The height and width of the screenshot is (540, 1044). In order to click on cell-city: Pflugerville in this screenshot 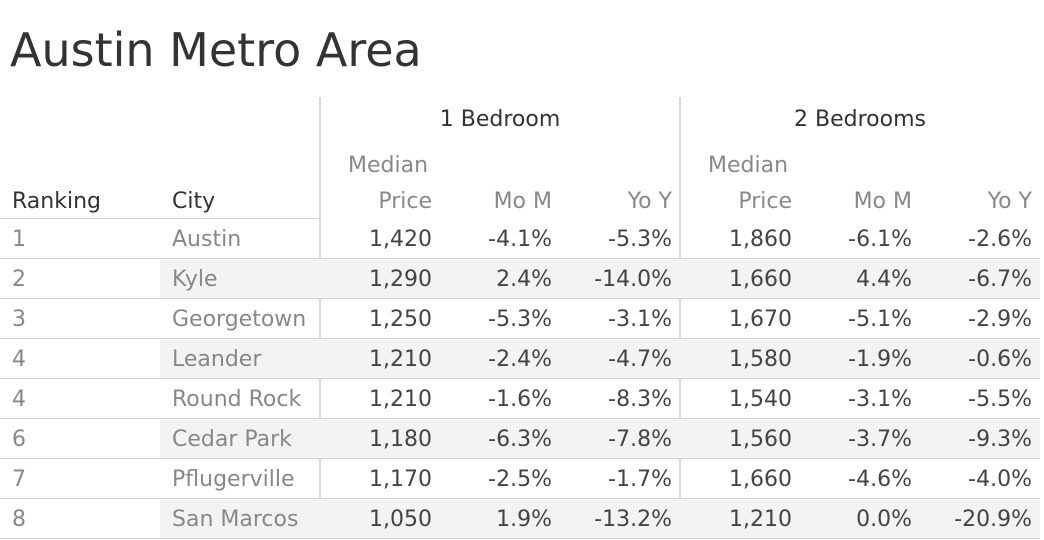, I will do `click(233, 479)`.